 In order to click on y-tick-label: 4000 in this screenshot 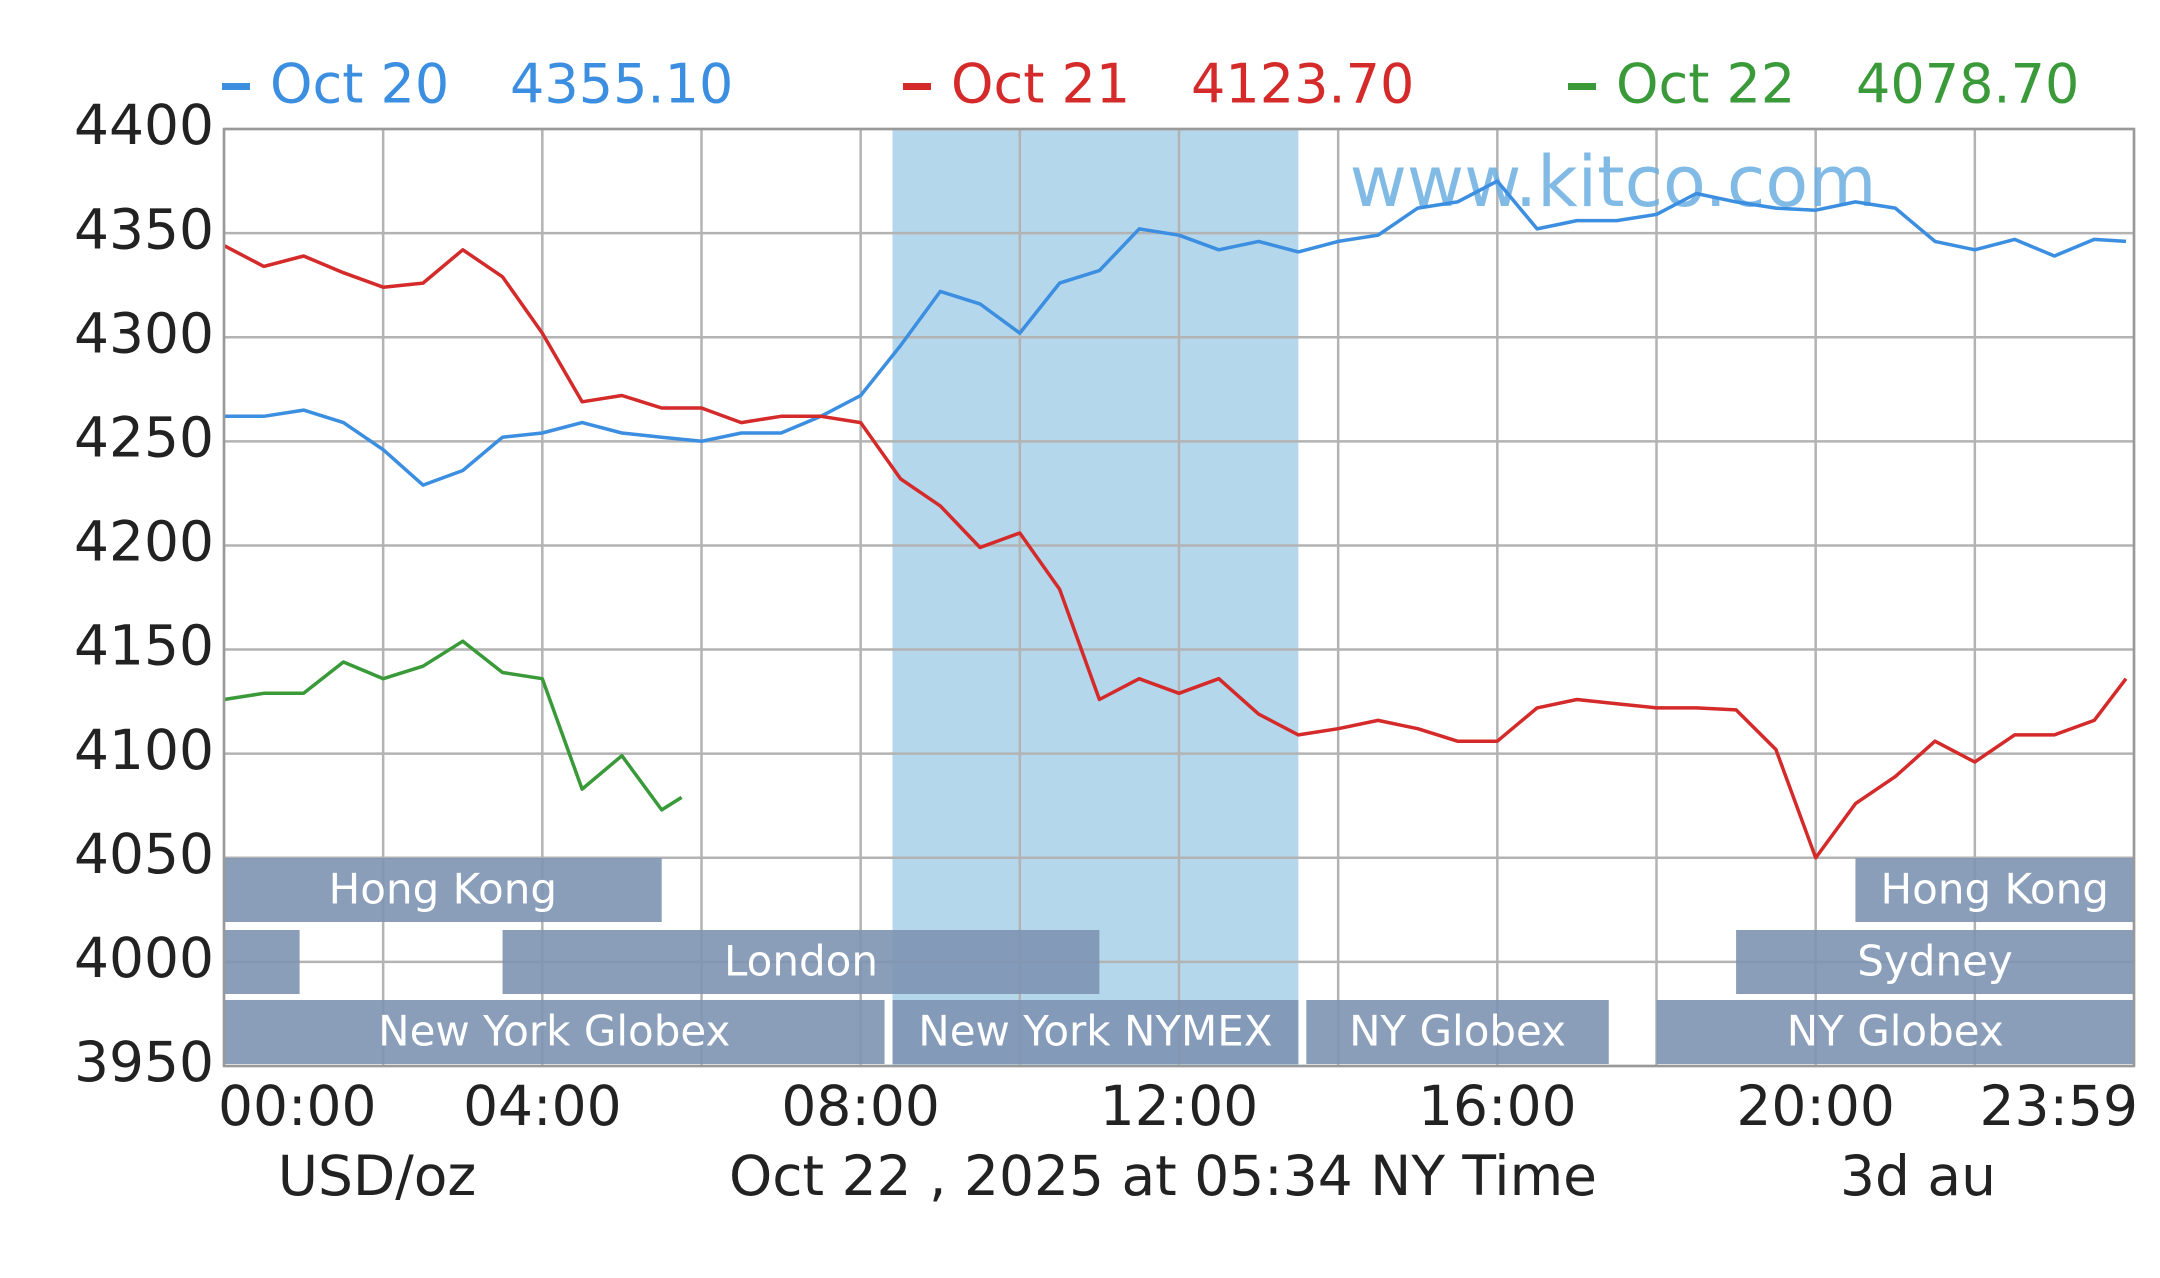, I will do `click(144, 958)`.